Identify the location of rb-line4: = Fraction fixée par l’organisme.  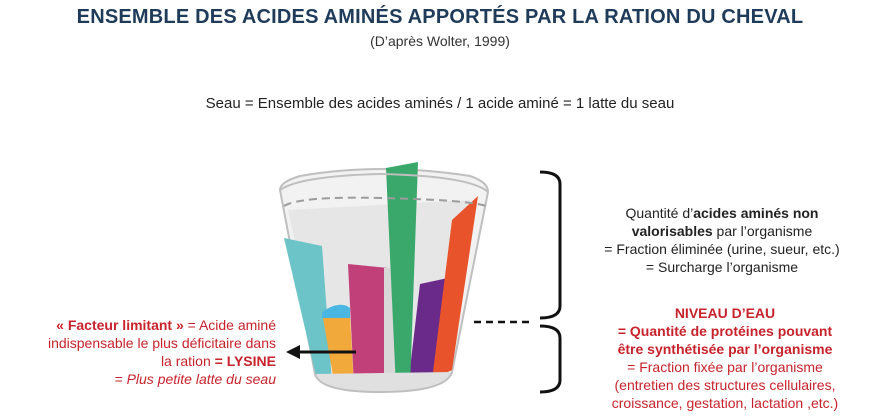
(725, 367).